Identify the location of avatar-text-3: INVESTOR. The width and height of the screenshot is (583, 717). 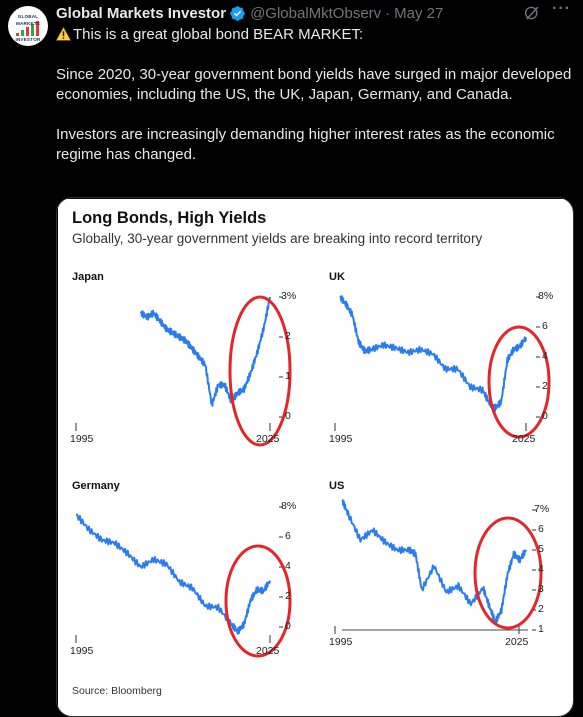
(28, 39).